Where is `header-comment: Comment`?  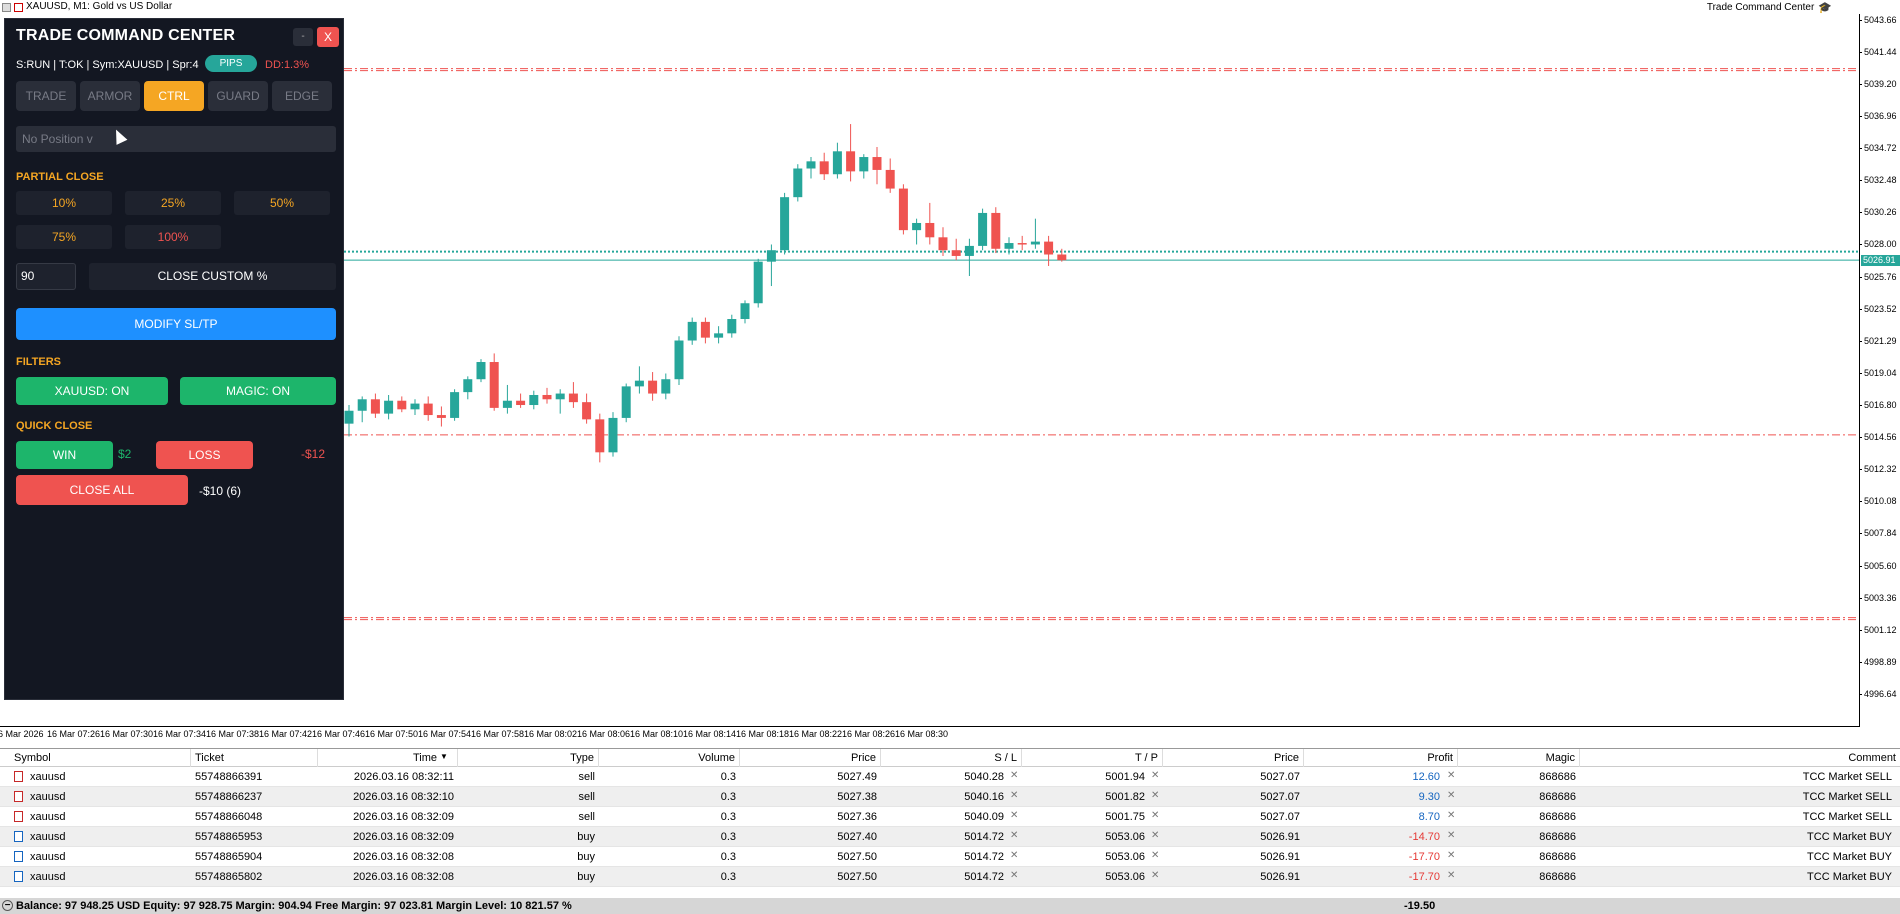
header-comment: Comment is located at coordinates (1872, 758).